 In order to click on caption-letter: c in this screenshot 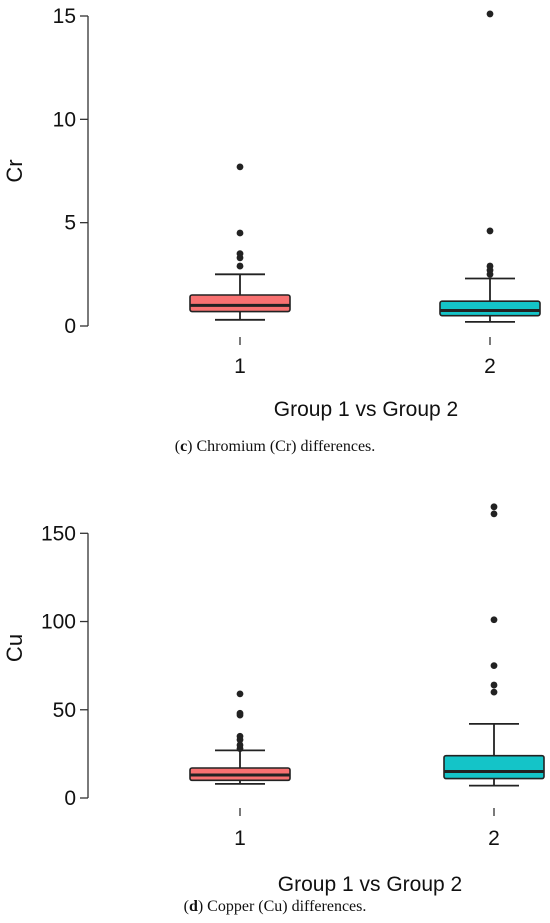, I will do `click(184, 446)`.